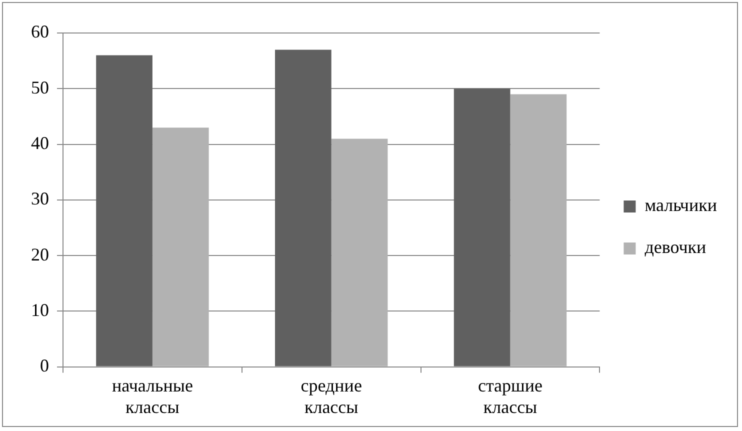  Describe the element at coordinates (681, 205) in the screenshot. I see `legend-label: мальчики` at that location.